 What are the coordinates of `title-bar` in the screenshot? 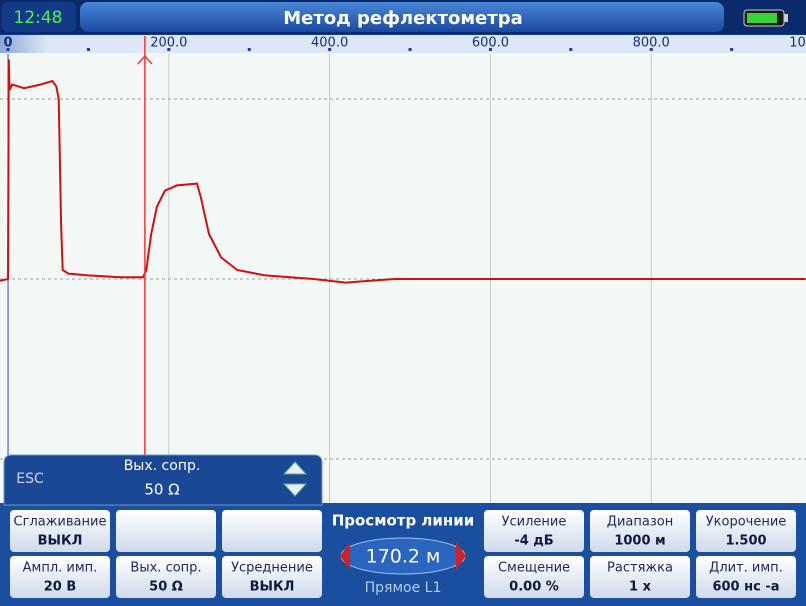 It's located at (402, 17).